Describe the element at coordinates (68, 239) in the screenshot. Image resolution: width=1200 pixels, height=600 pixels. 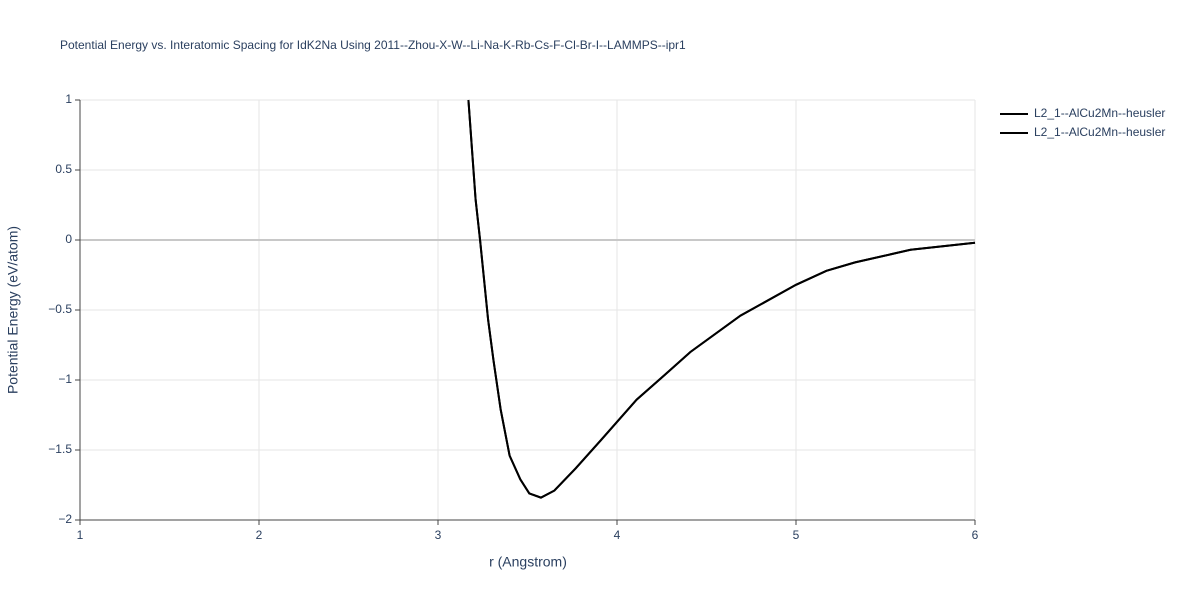
I see `y-tick-label: 0` at that location.